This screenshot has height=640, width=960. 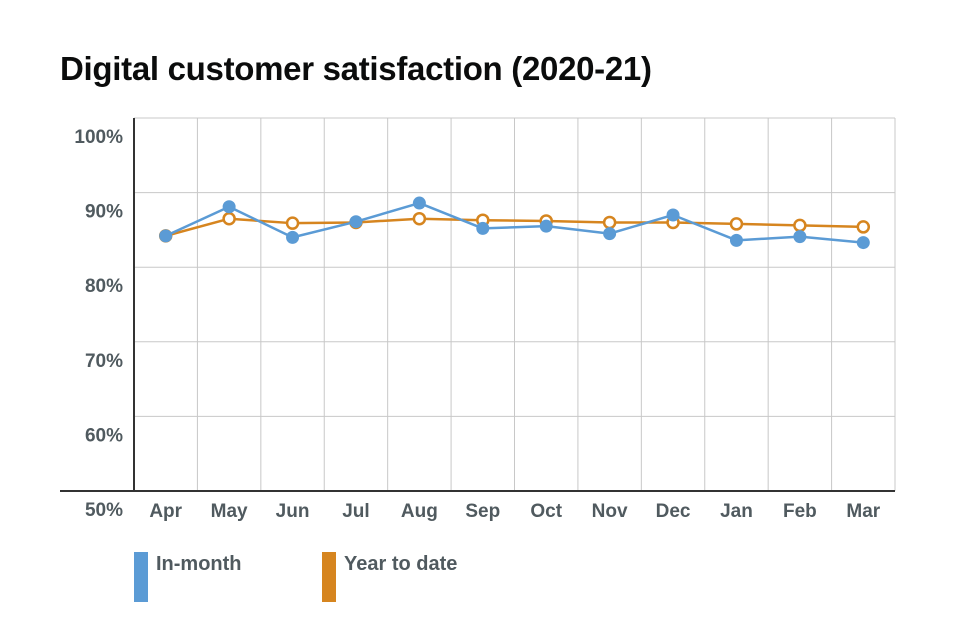 What do you see at coordinates (800, 511) in the screenshot?
I see `x-tick-label: Feb` at bounding box center [800, 511].